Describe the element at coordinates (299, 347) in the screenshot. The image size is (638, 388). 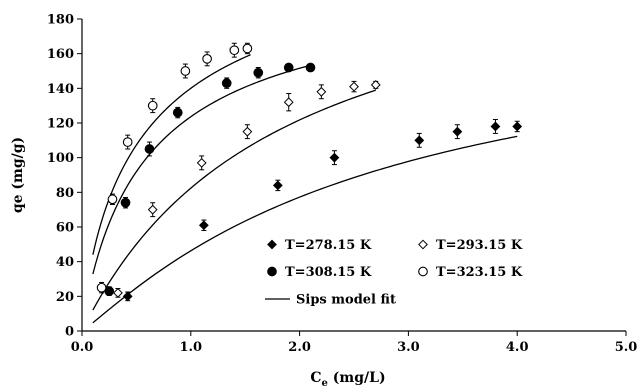
I see `x-tick-label: 2.0` at that location.